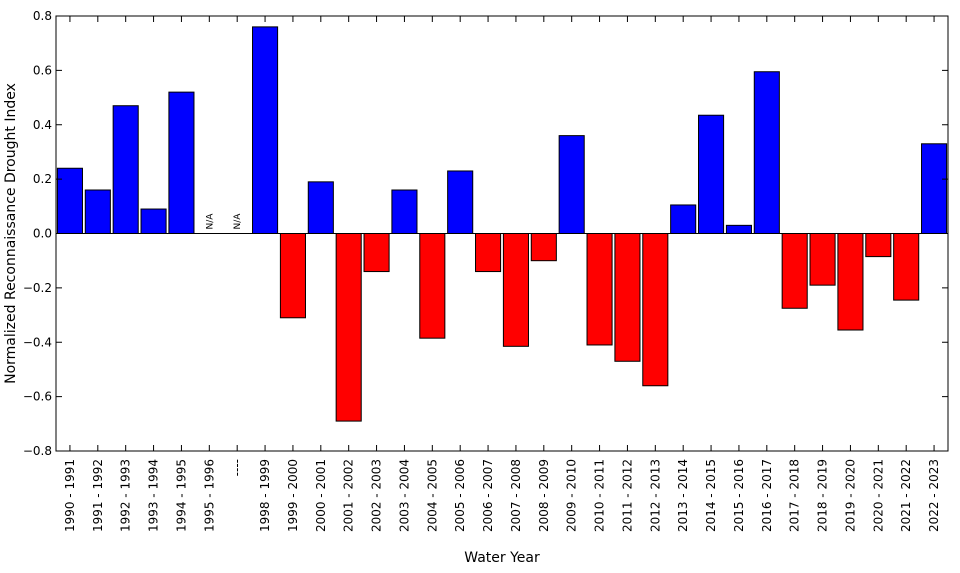  What do you see at coordinates (934, 495) in the screenshot?
I see `x-tick-label: 2022 - 2023` at bounding box center [934, 495].